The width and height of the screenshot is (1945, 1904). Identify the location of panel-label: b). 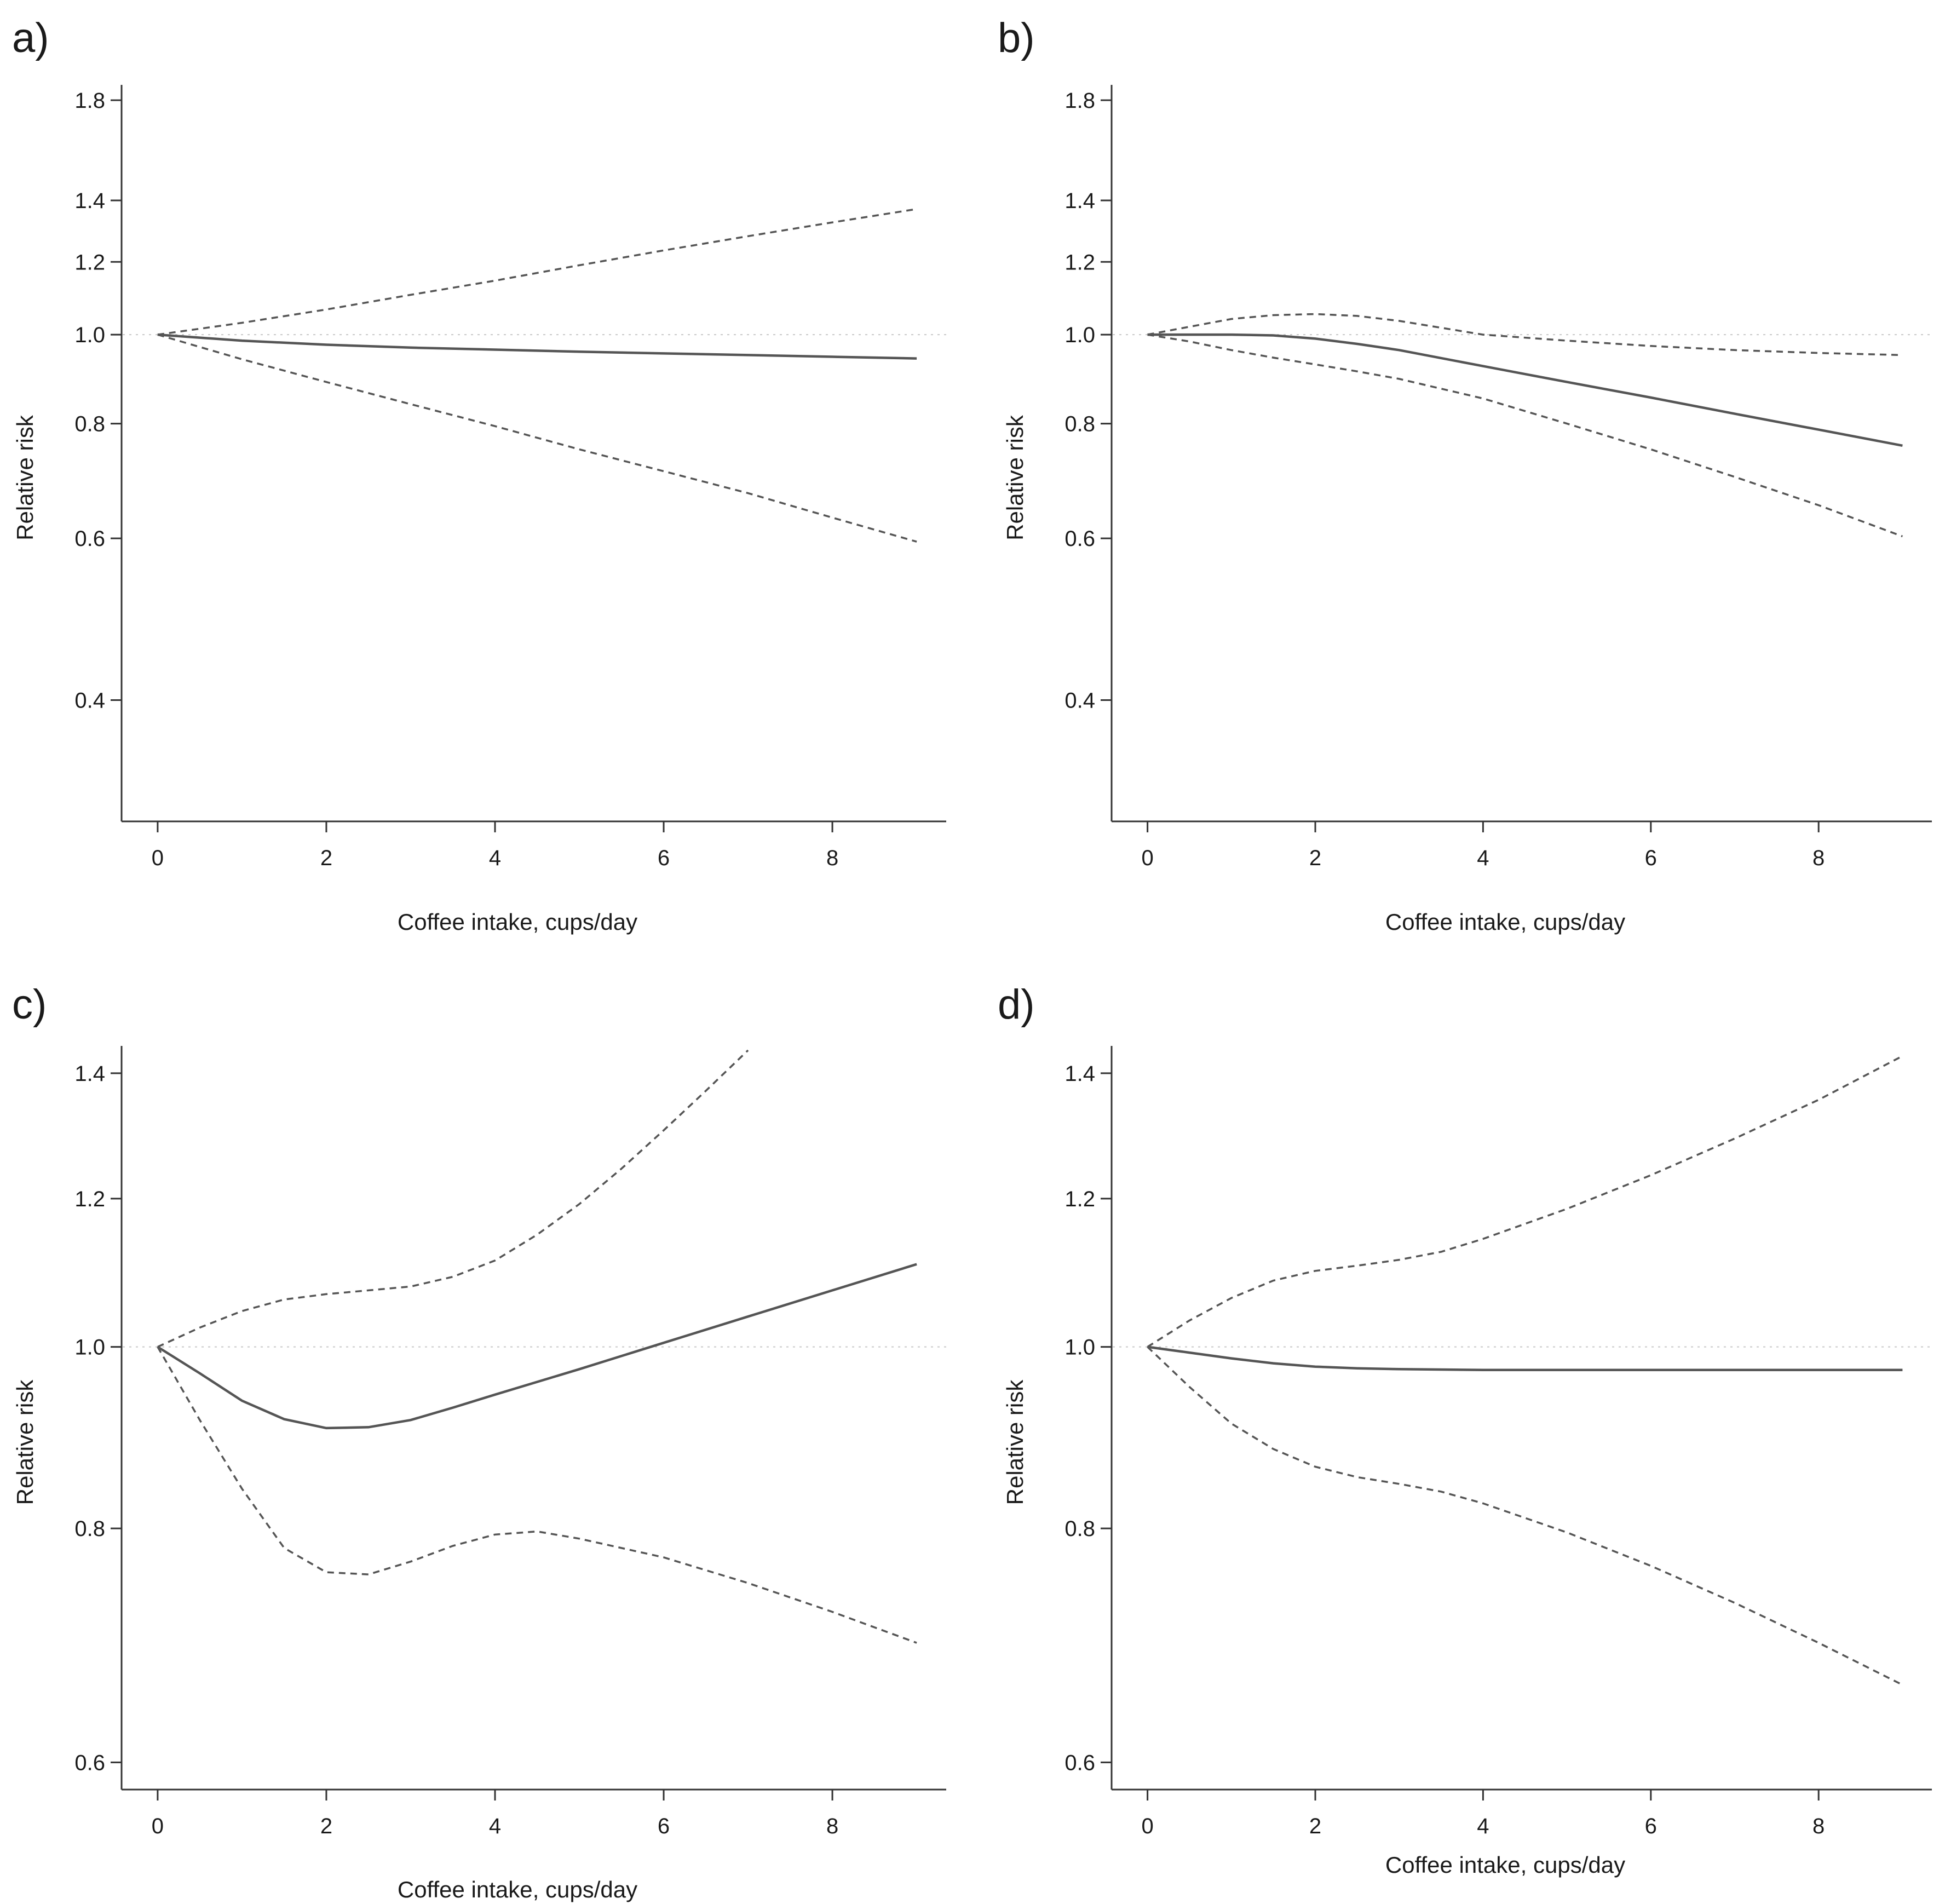
(1016, 38).